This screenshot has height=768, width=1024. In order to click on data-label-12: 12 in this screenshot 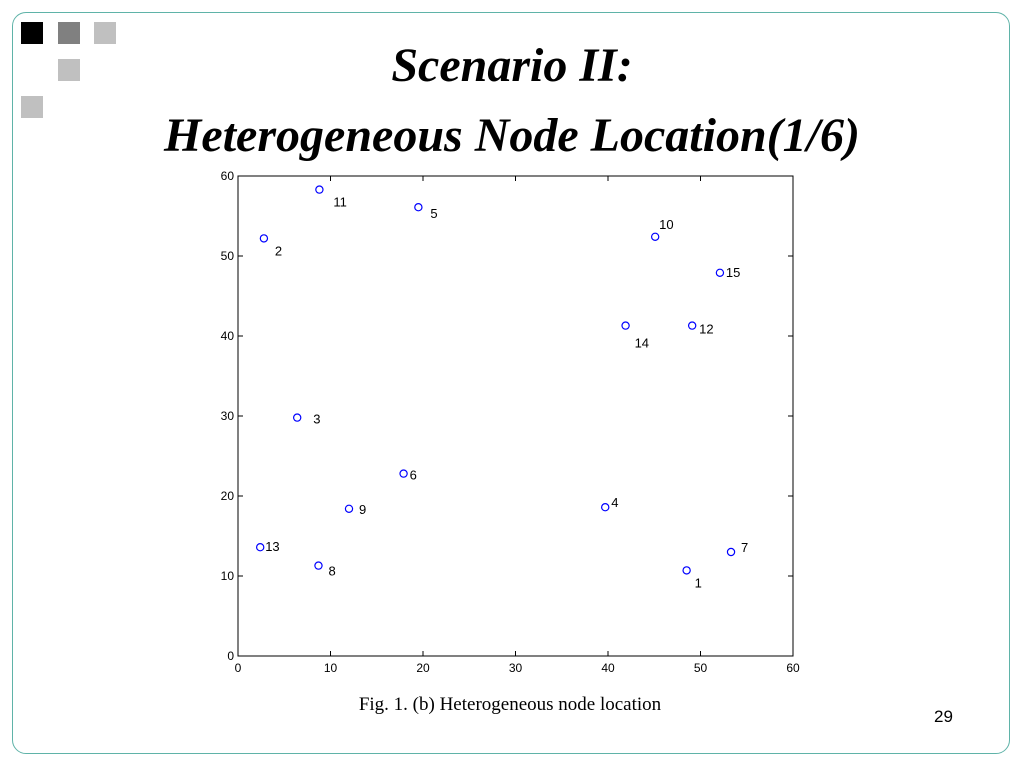, I will do `click(706, 329)`.